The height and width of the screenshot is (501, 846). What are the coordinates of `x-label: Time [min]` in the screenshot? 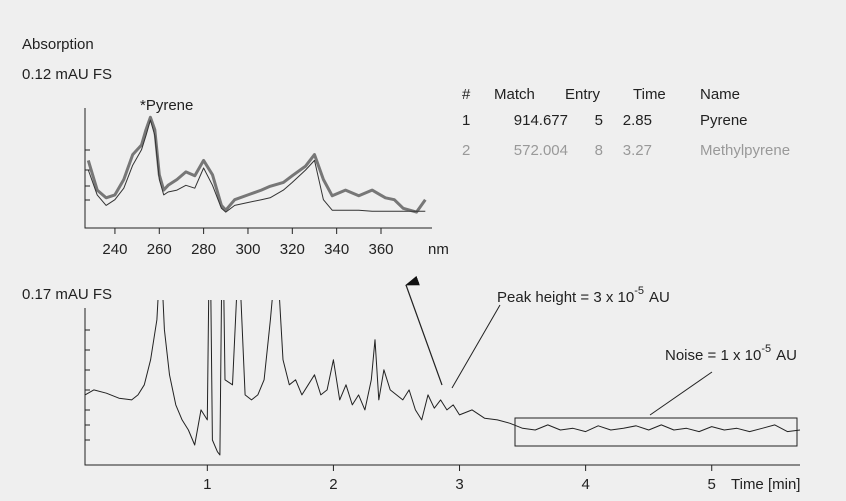 It's located at (765, 484).